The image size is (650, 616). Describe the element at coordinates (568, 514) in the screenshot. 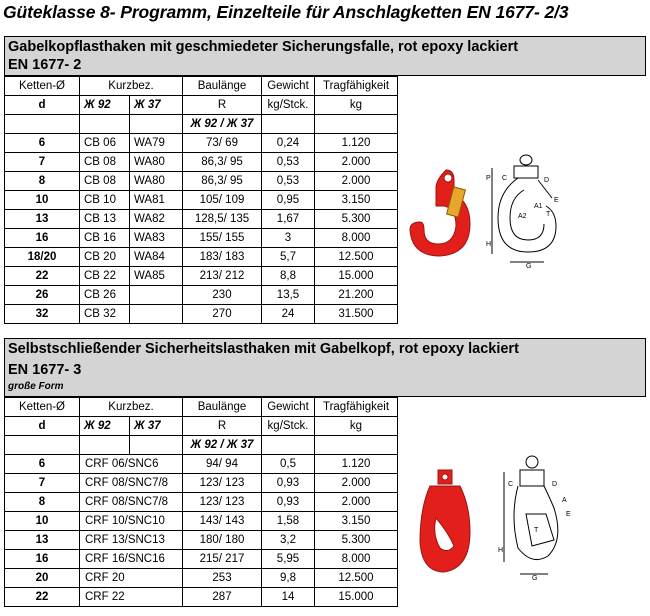

I see `diagram-label-e: E` at that location.